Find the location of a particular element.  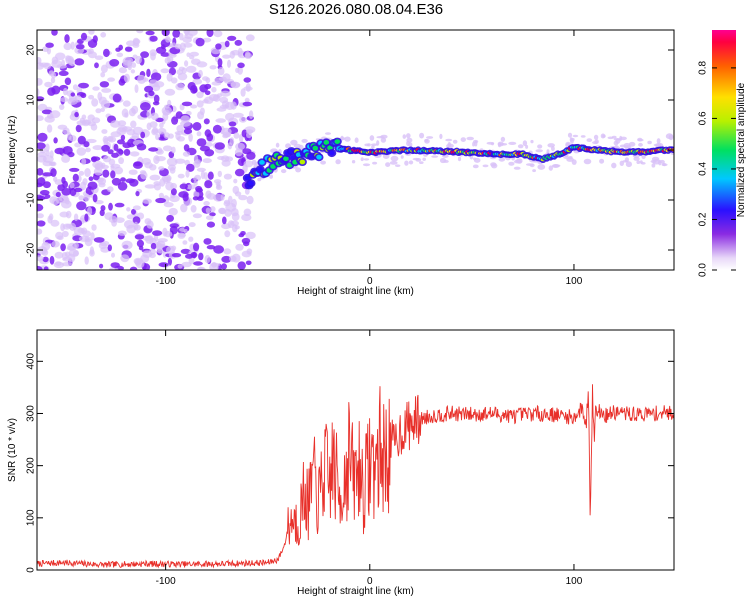

colorbar-tick-label: 0.6 is located at coordinates (703, 118).